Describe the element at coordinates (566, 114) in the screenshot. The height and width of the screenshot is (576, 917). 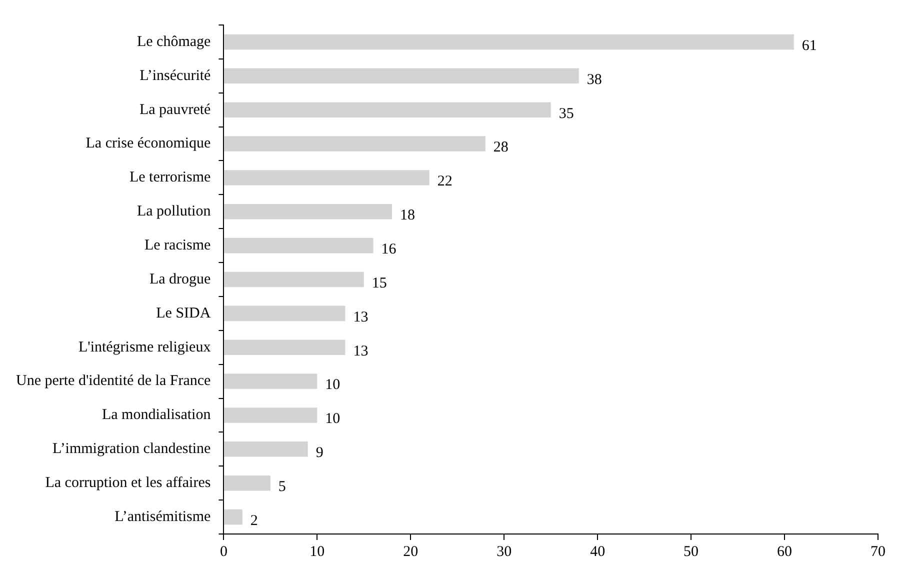
I see `data-label: 35` at that location.